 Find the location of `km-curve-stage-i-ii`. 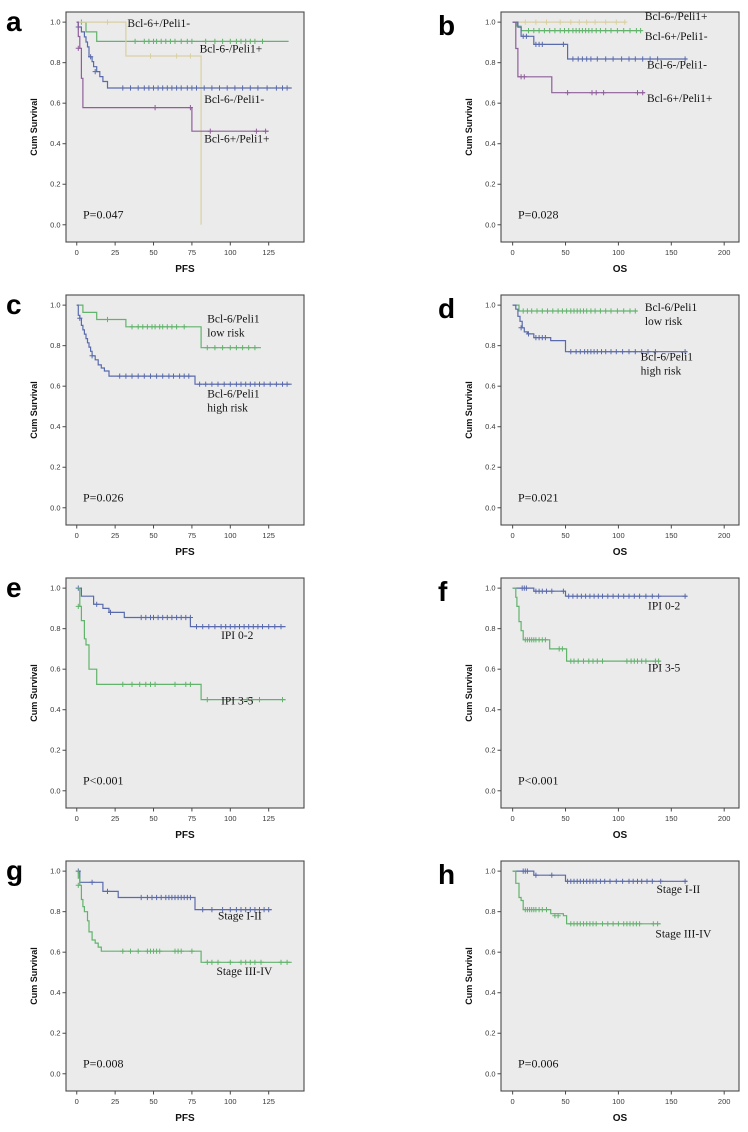

km-curve-stage-i-ii is located at coordinates (174, 890).